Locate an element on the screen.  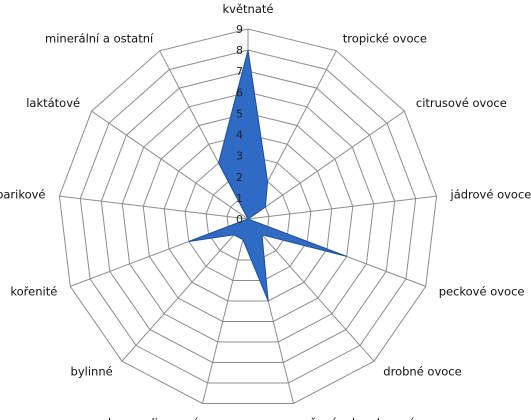
category-label: laktátové is located at coordinates (53, 103).